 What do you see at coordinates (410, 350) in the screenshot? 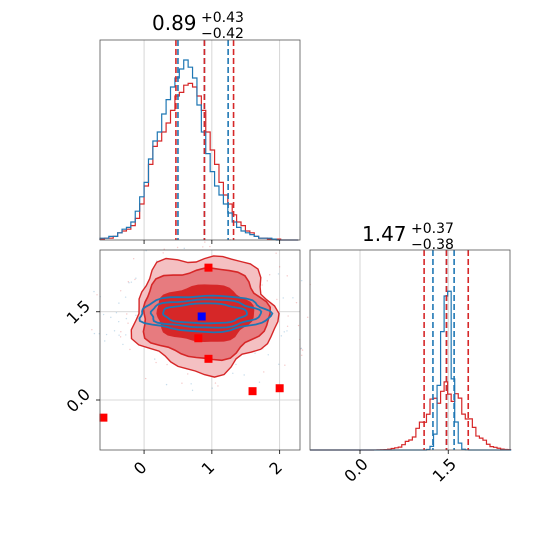
I see `p2-histogram-panel` at bounding box center [410, 350].